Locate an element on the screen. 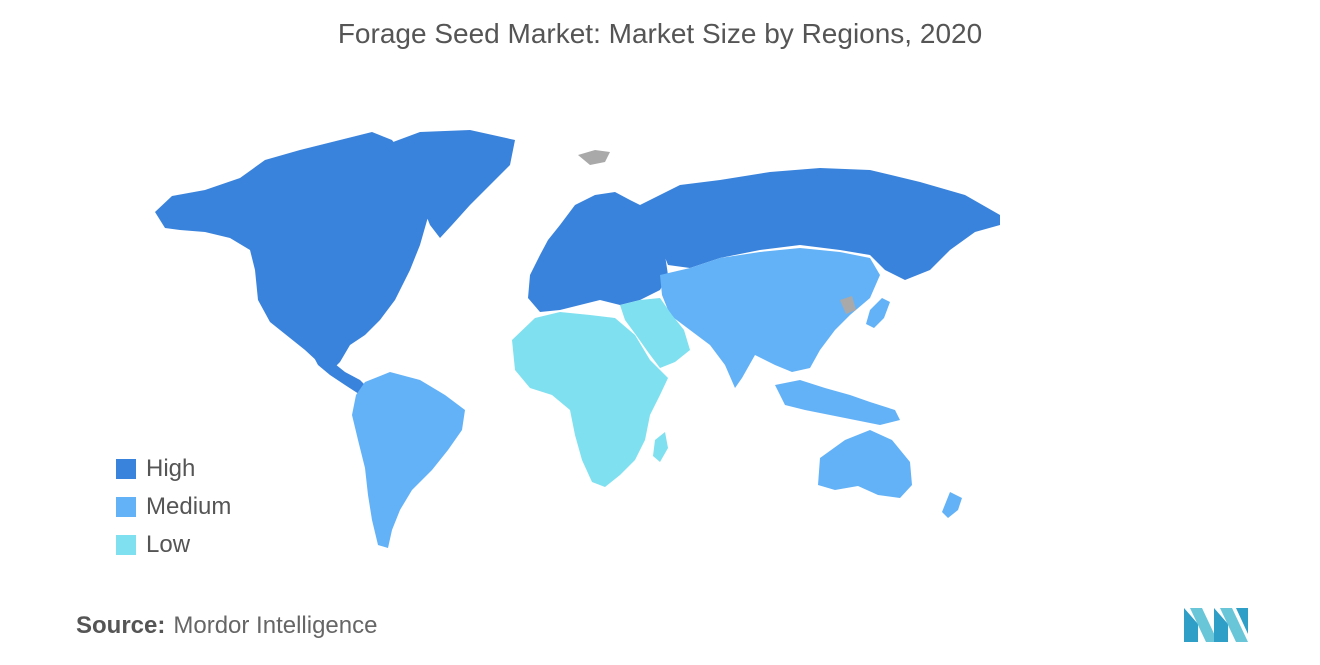 The image size is (1320, 665). region-greenland is located at coordinates (450, 184).